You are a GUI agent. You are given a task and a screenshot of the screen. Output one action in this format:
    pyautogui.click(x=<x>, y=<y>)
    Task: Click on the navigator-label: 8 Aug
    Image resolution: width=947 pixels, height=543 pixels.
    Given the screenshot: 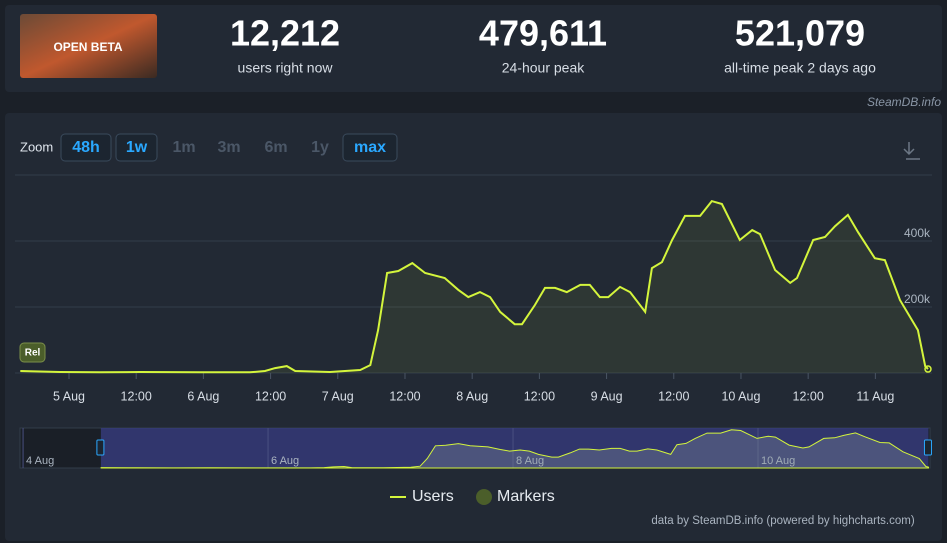 What is the action you would take?
    pyautogui.click(x=530, y=461)
    